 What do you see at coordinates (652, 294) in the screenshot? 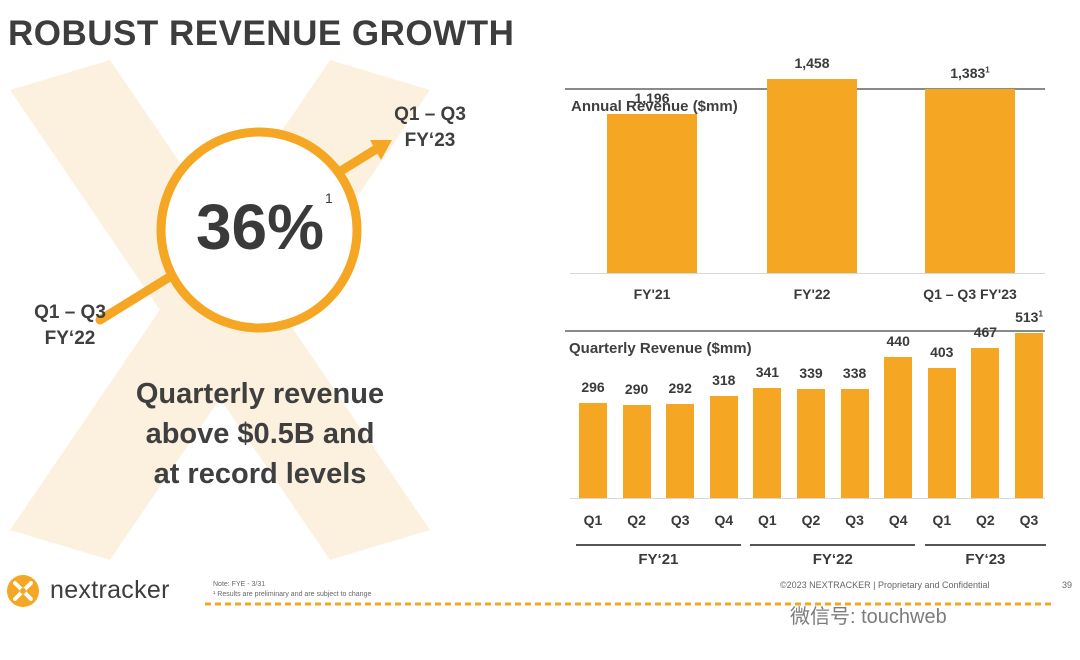
I see `annual-category-label: FY'21` at bounding box center [652, 294].